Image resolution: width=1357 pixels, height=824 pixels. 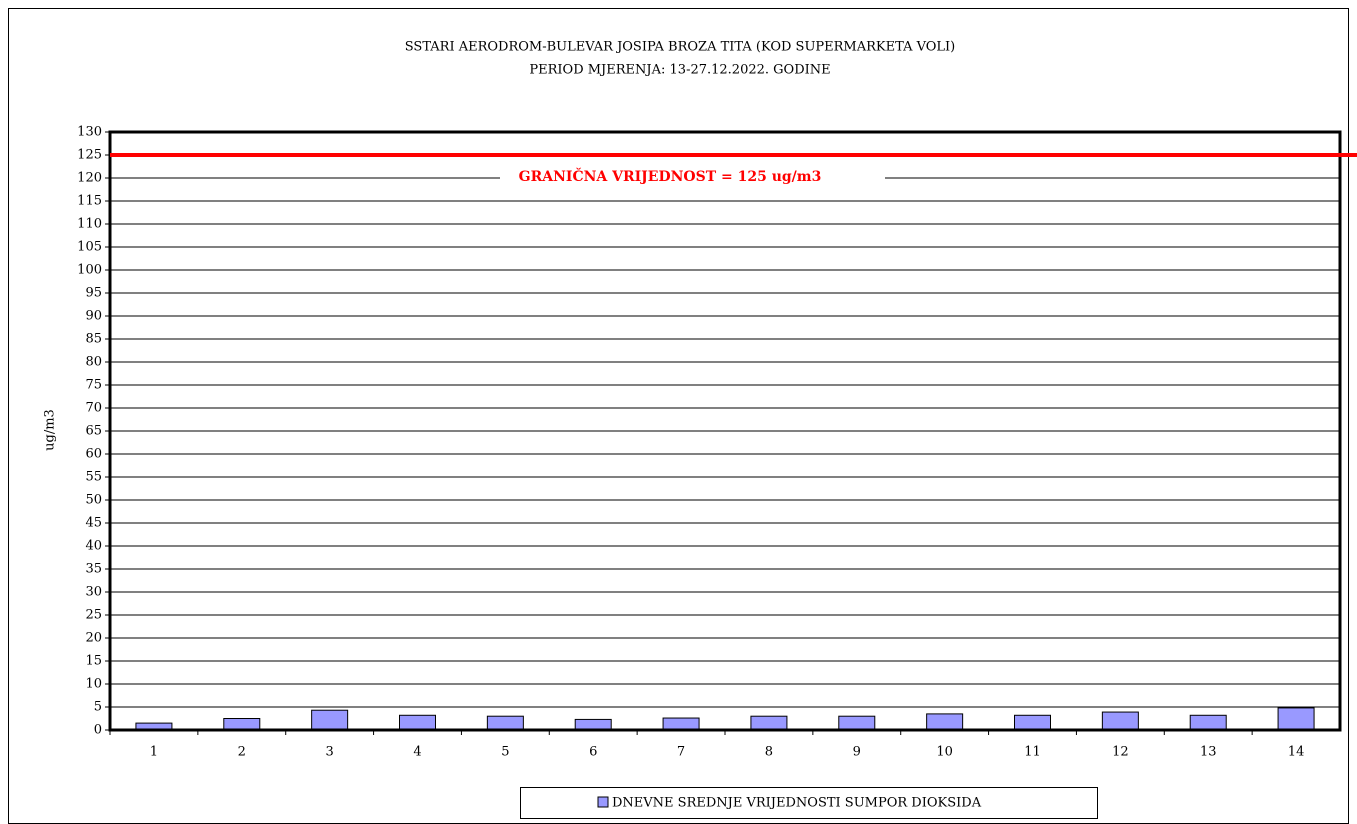 What do you see at coordinates (330, 752) in the screenshot?
I see `x-tick-label: 3` at bounding box center [330, 752].